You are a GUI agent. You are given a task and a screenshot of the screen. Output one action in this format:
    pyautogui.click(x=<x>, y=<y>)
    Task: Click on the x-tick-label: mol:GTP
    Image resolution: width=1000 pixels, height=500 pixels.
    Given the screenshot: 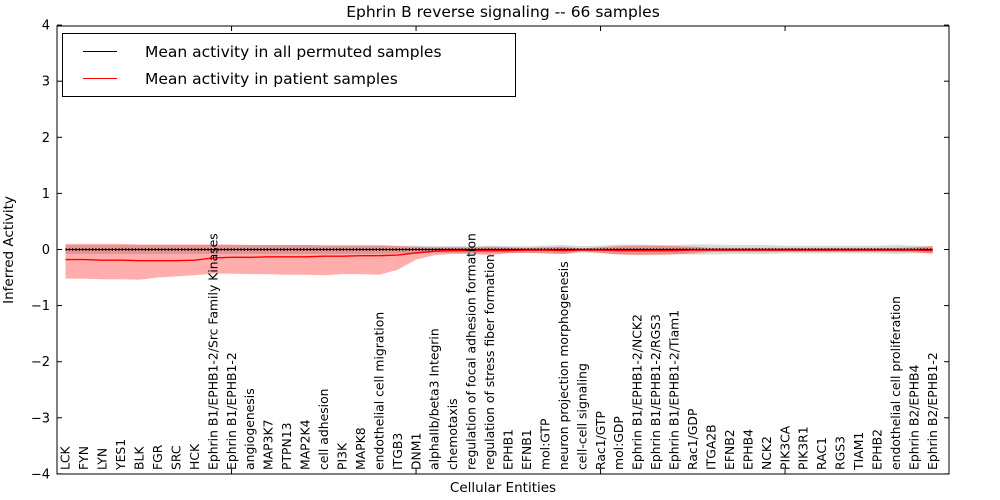 What is the action you would take?
    pyautogui.click(x=544, y=444)
    